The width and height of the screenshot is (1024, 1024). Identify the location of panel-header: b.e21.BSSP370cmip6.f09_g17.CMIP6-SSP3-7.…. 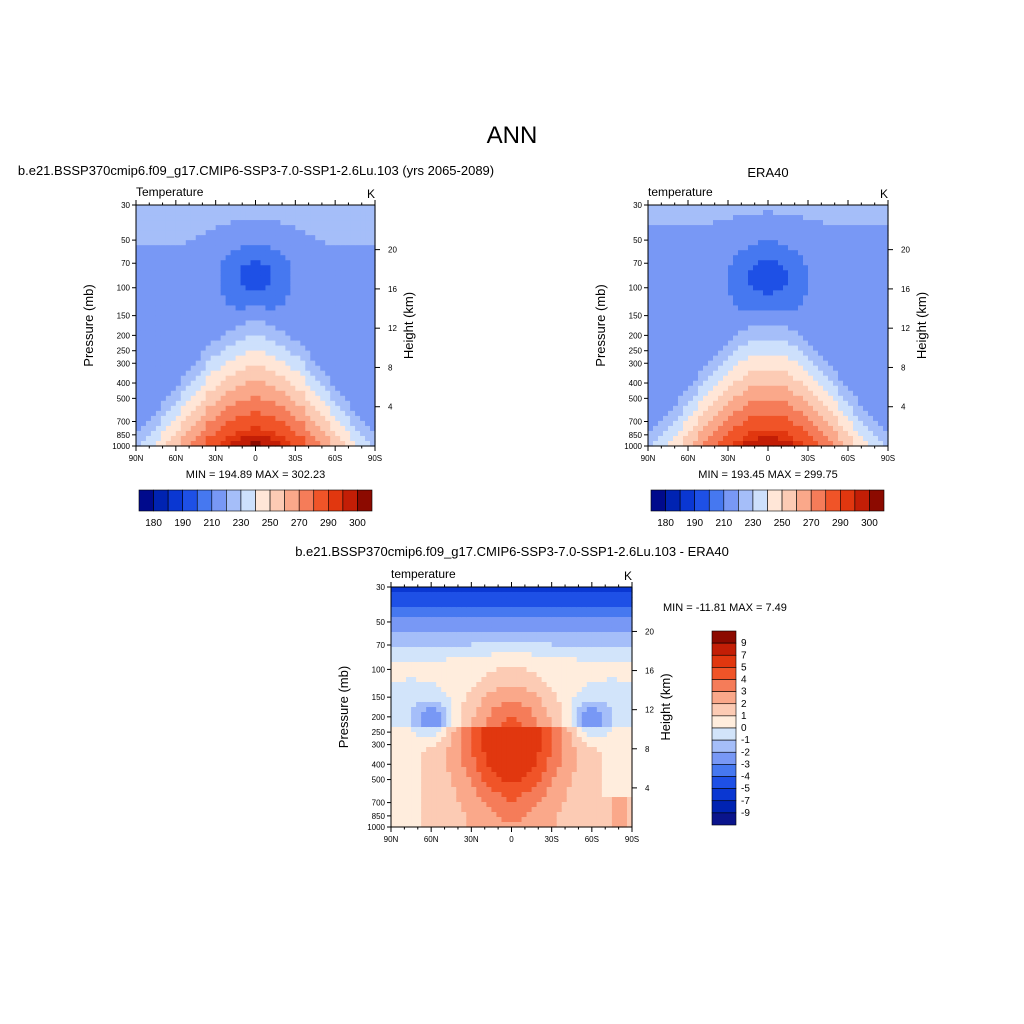
(256, 170).